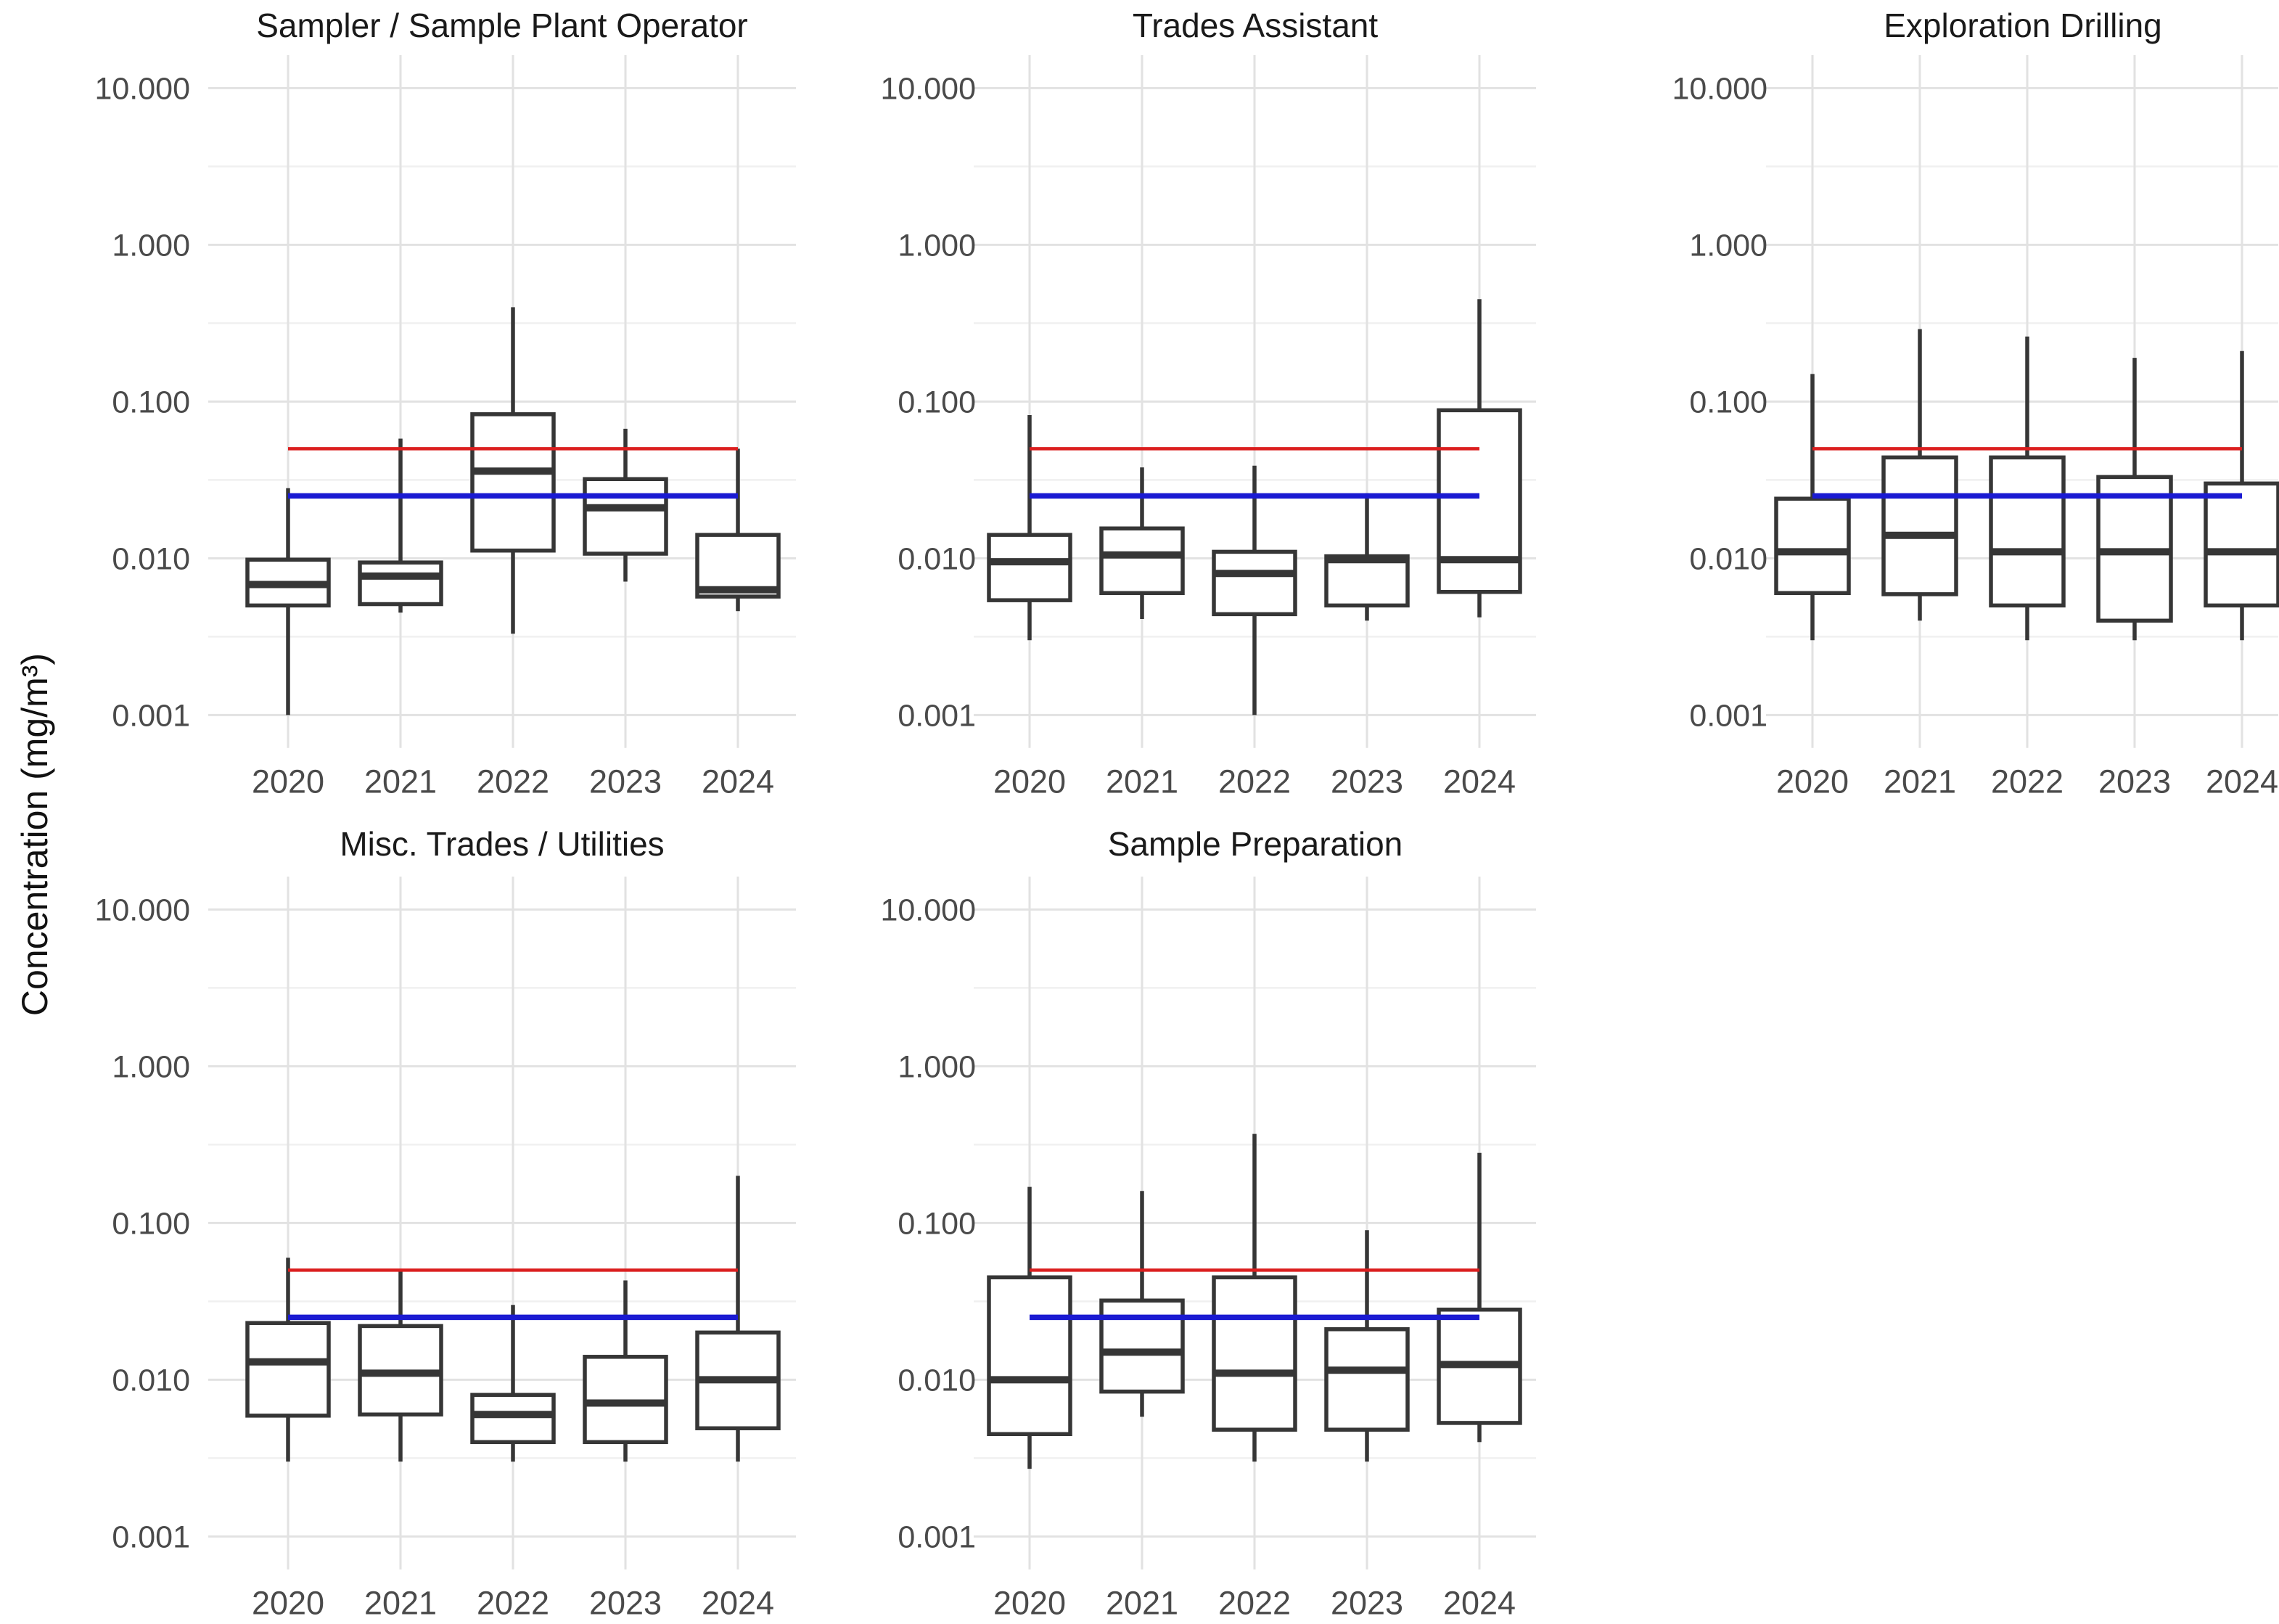 The width and height of the screenshot is (2279, 1624). What do you see at coordinates (1256, 25) in the screenshot?
I see `facet-title-trades-assistant: Trades Assistant` at bounding box center [1256, 25].